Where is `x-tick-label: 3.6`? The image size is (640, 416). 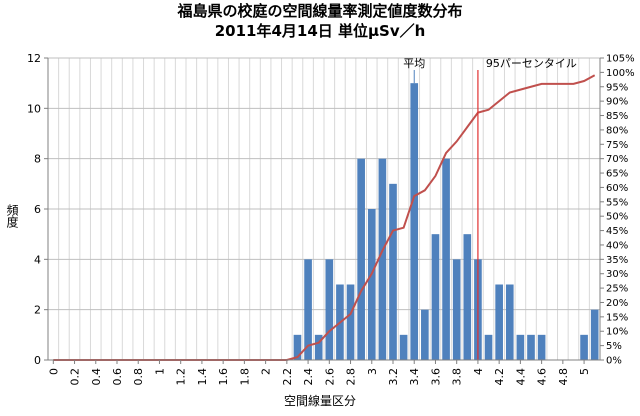
x-tick-label: 3.6 is located at coordinates (435, 377).